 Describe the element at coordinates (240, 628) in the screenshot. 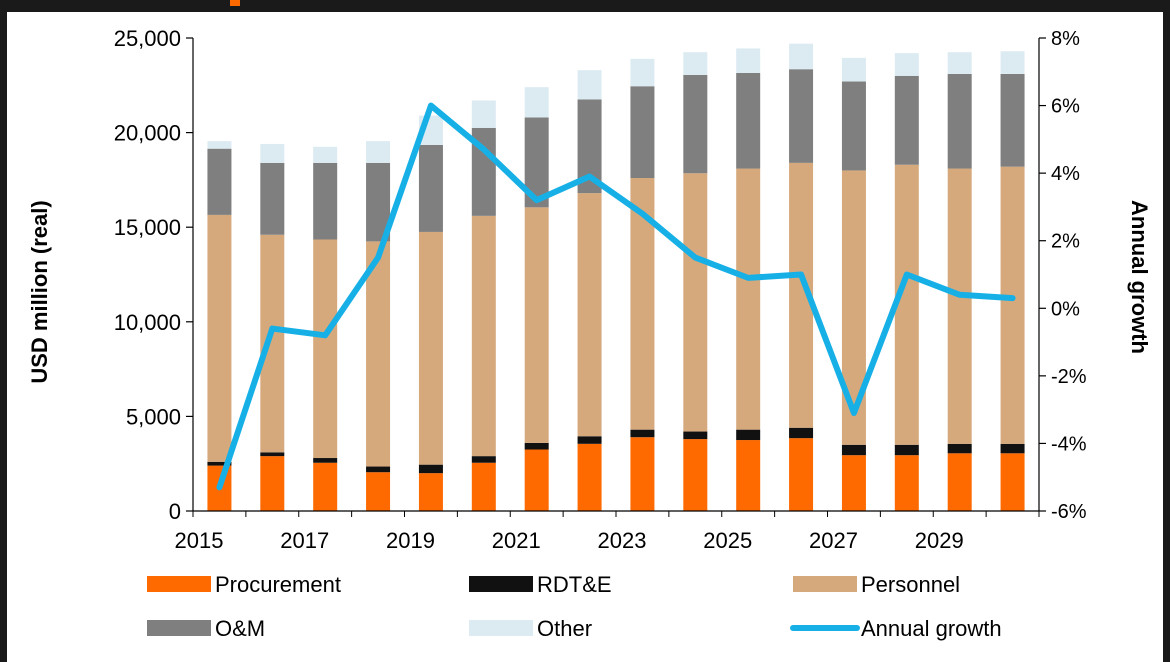

I see `legend-label-o-m: O&M` at that location.